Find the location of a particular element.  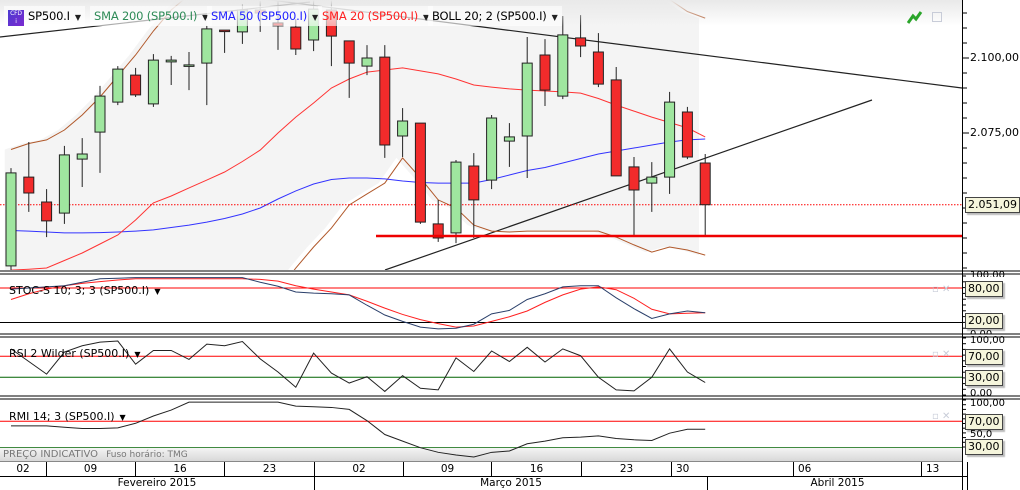

stochastic-panel is located at coordinates (481, 303).